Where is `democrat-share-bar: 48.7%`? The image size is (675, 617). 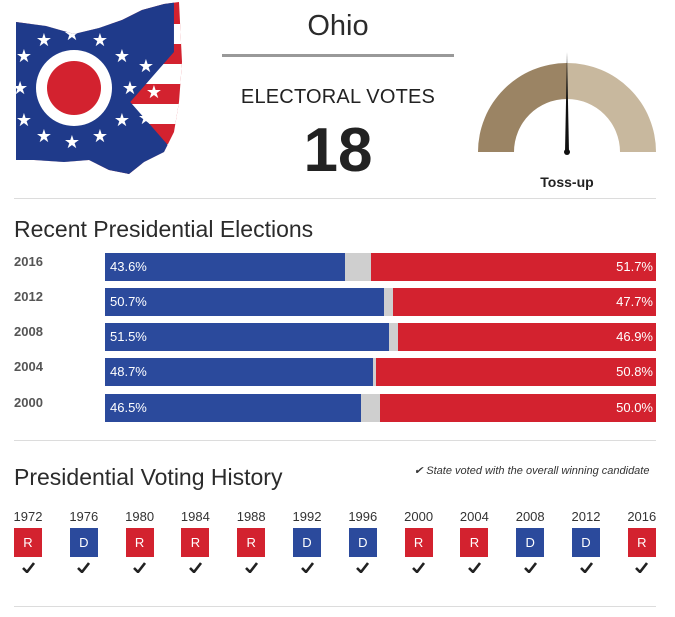
democrat-share-bar: 48.7% is located at coordinates (239, 372).